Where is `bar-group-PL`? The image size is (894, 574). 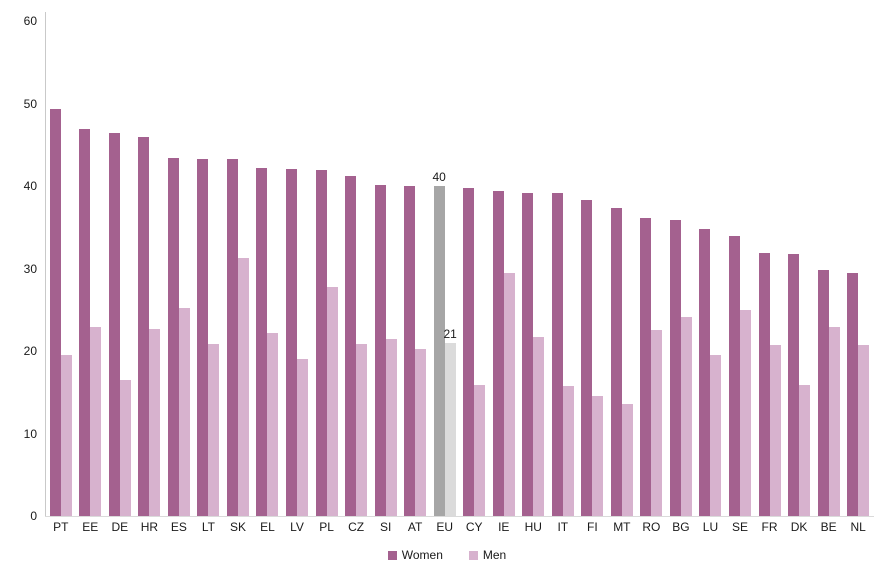
bar-group-PL is located at coordinates (327, 268).